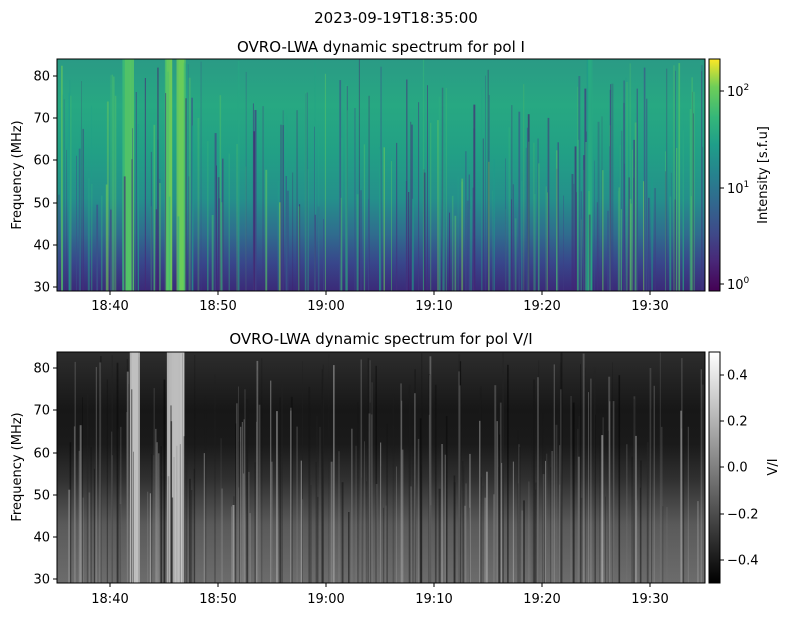  I want to click on pol-vi-colorbar-tick-label: 0.4, so click(737, 376).